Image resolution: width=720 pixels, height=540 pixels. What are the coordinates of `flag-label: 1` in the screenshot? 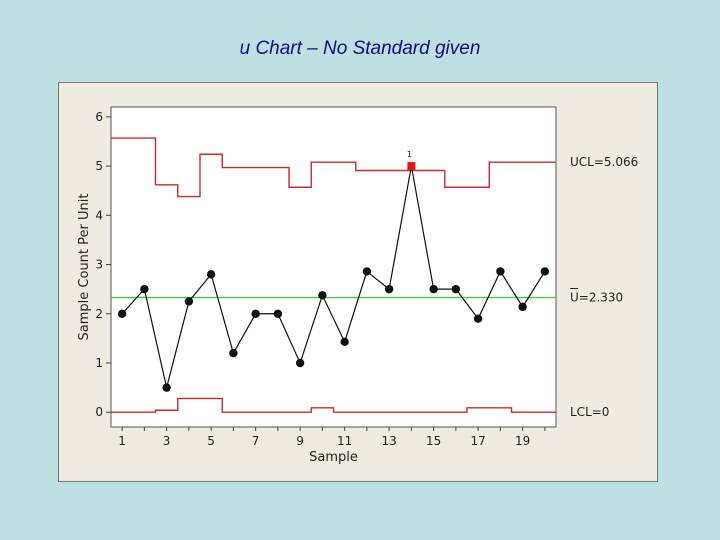 It's located at (409, 154).